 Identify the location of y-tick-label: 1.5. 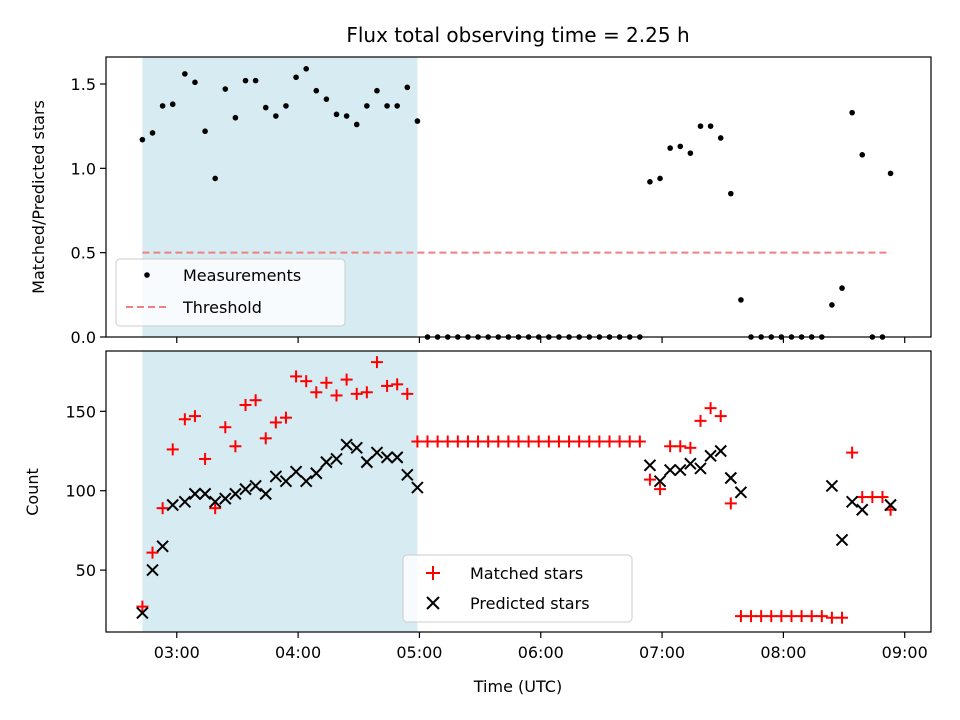
(83, 84).